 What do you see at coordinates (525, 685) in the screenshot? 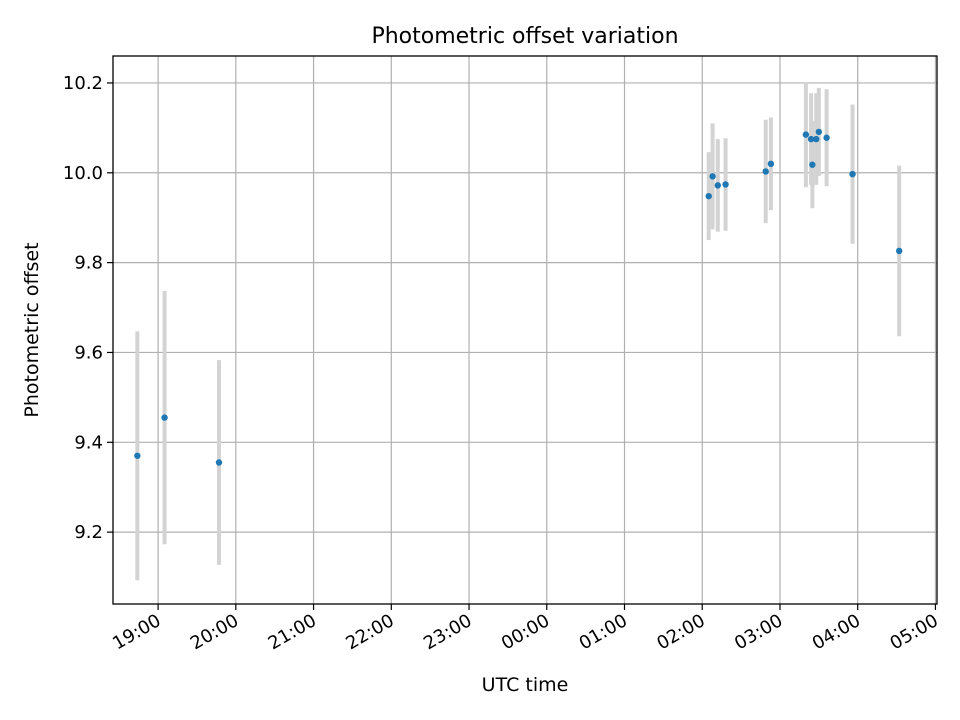
I see `x-axis-label: UTC time` at bounding box center [525, 685].